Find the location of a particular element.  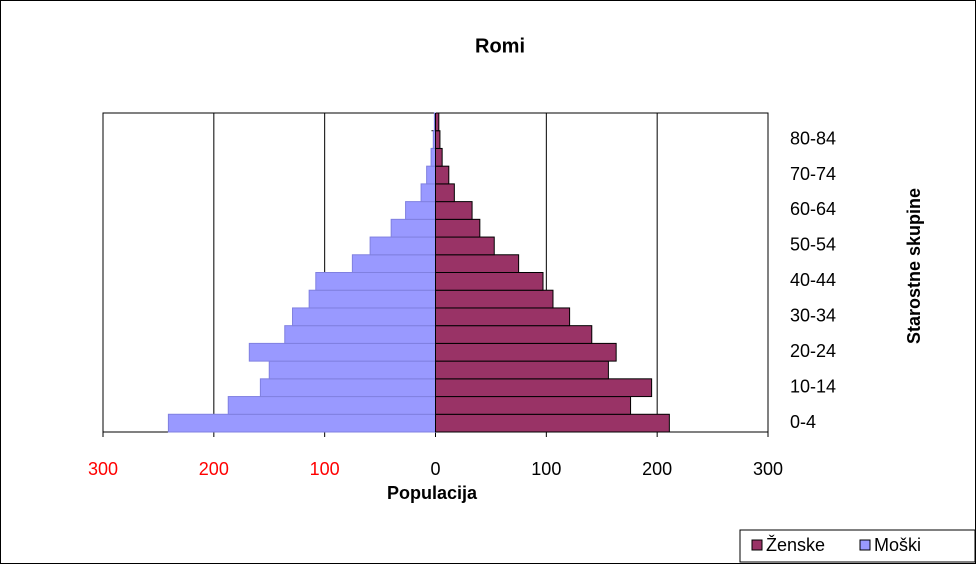

y-tick-label: 70-74 is located at coordinates (813, 174).